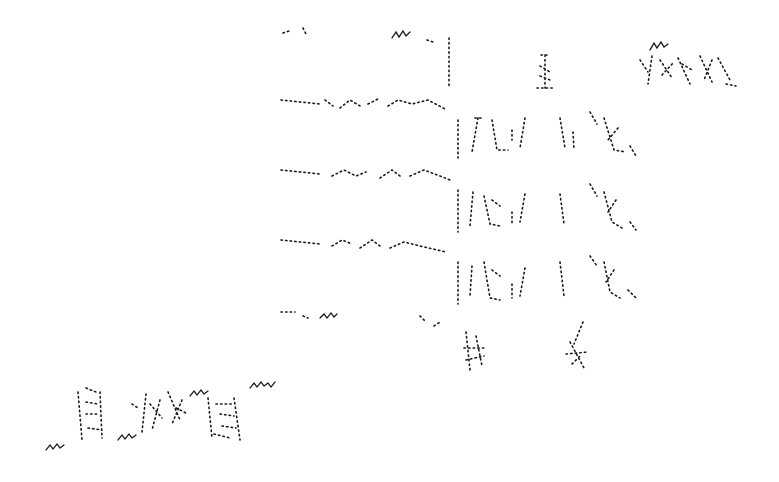  Describe the element at coordinates (363, 246) in the screenshot. I see `row3-left-strokes` at that location.